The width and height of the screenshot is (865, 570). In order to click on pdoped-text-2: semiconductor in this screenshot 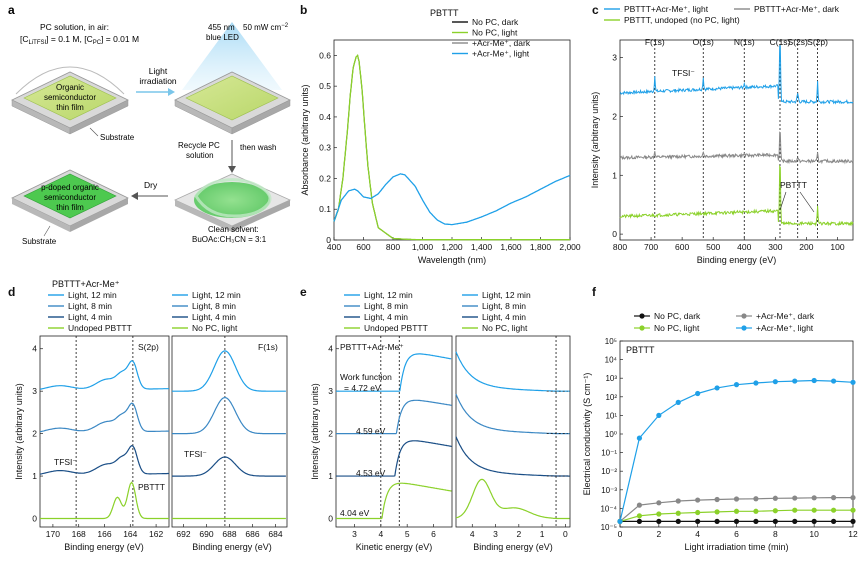, I will do `click(70, 197)`.